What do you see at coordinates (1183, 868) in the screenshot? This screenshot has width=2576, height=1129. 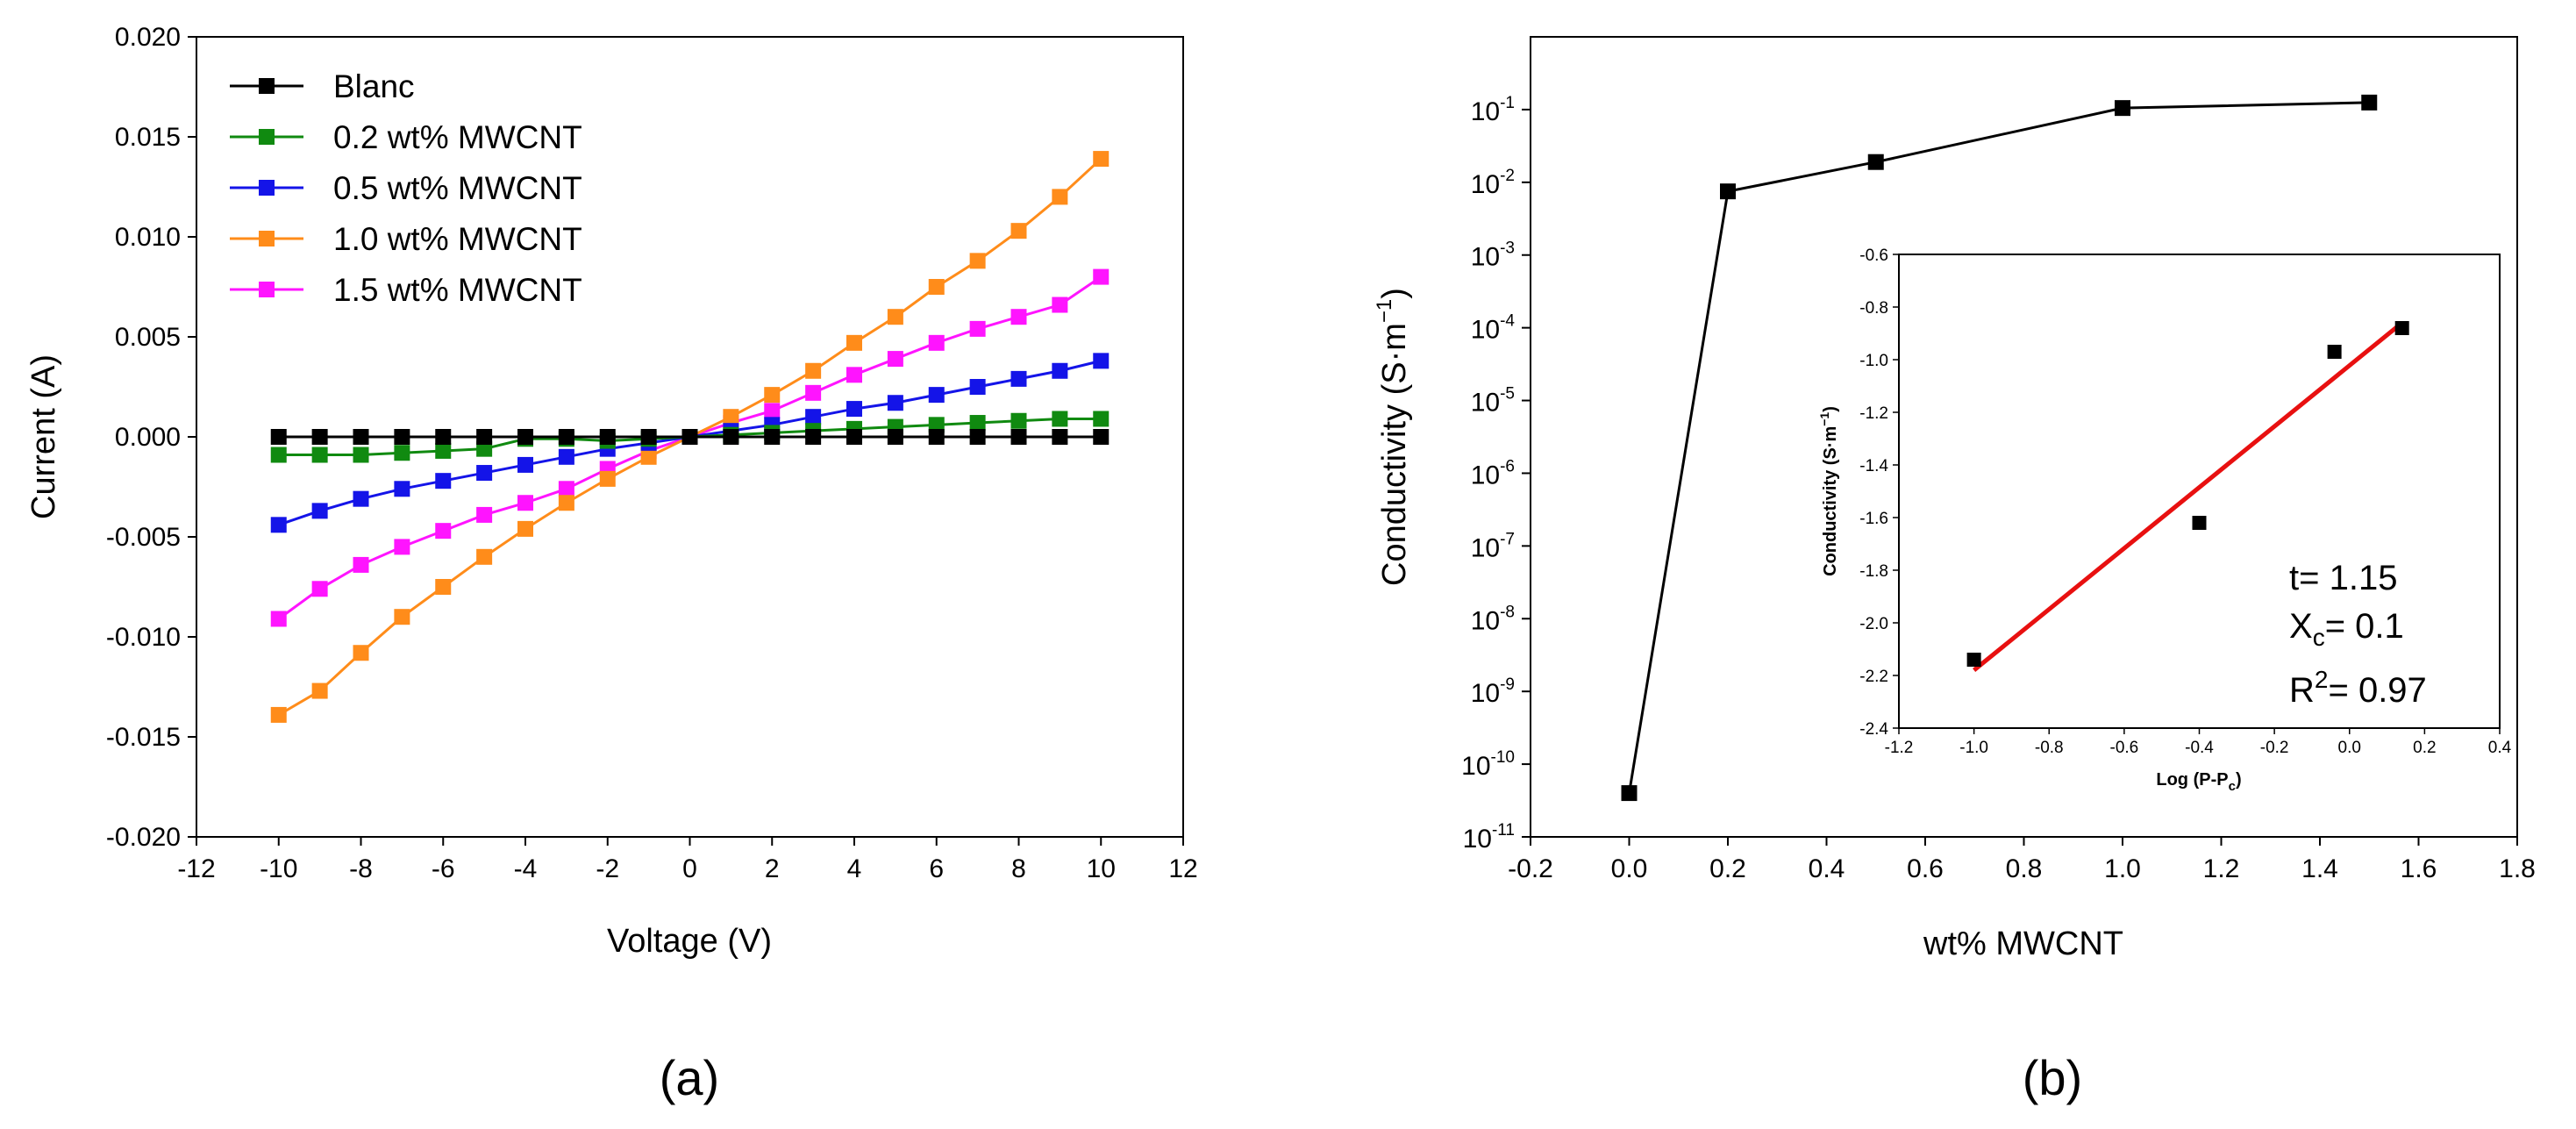 I see `panel-a-x-tick-label: 12` at bounding box center [1183, 868].